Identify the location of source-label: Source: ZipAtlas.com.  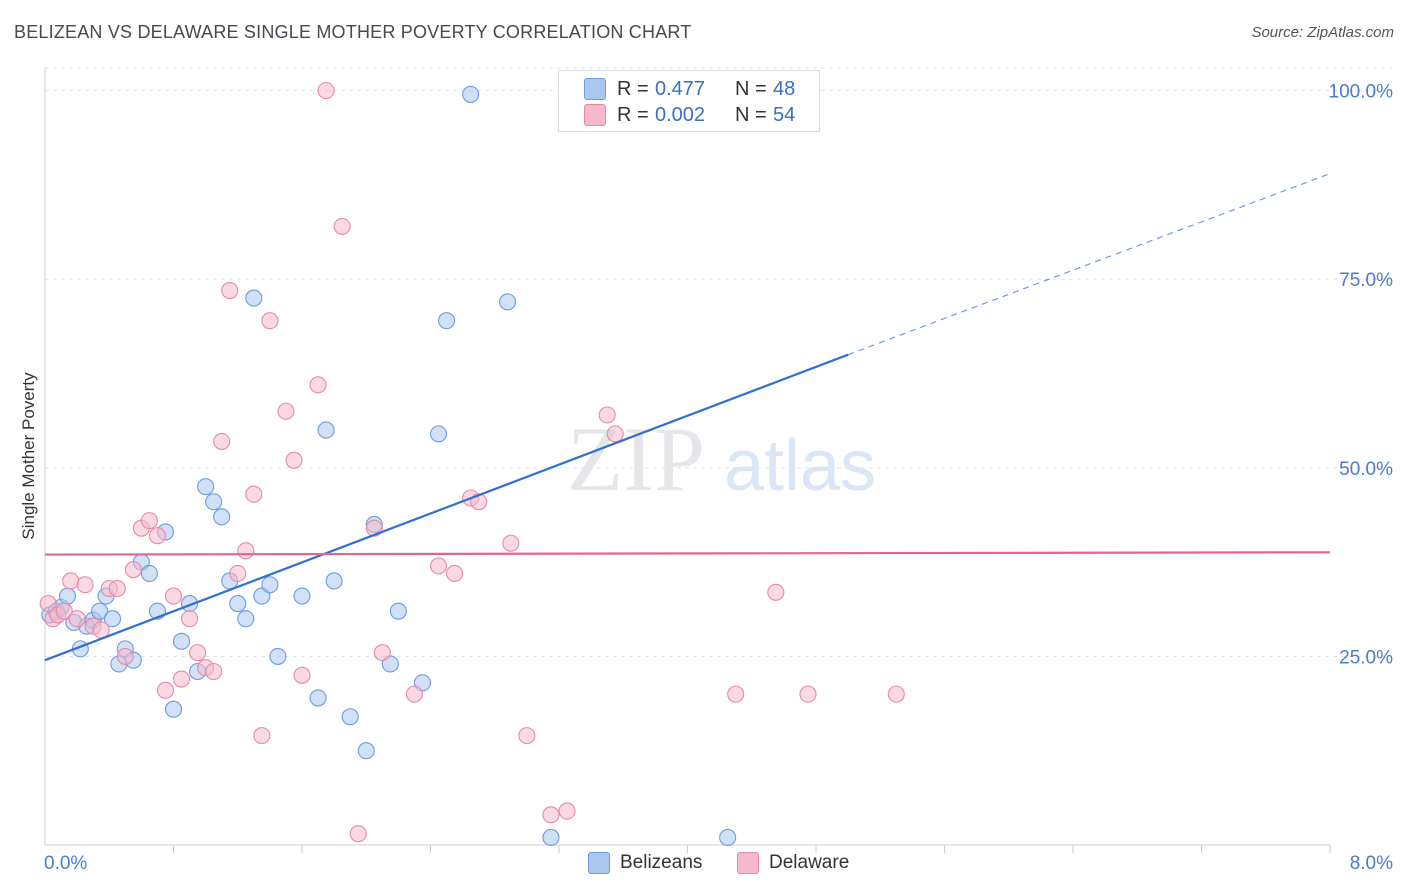
(1322, 32).